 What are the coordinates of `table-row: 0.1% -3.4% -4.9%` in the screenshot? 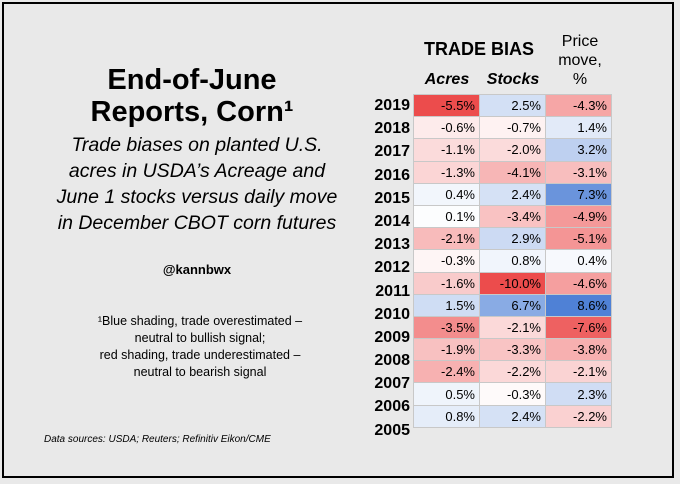 It's located at (512, 216).